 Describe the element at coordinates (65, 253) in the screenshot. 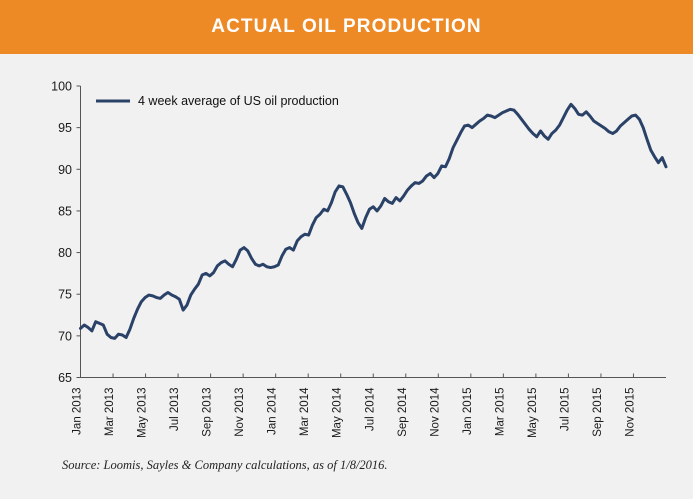

I see `y-tick-label: 80` at that location.